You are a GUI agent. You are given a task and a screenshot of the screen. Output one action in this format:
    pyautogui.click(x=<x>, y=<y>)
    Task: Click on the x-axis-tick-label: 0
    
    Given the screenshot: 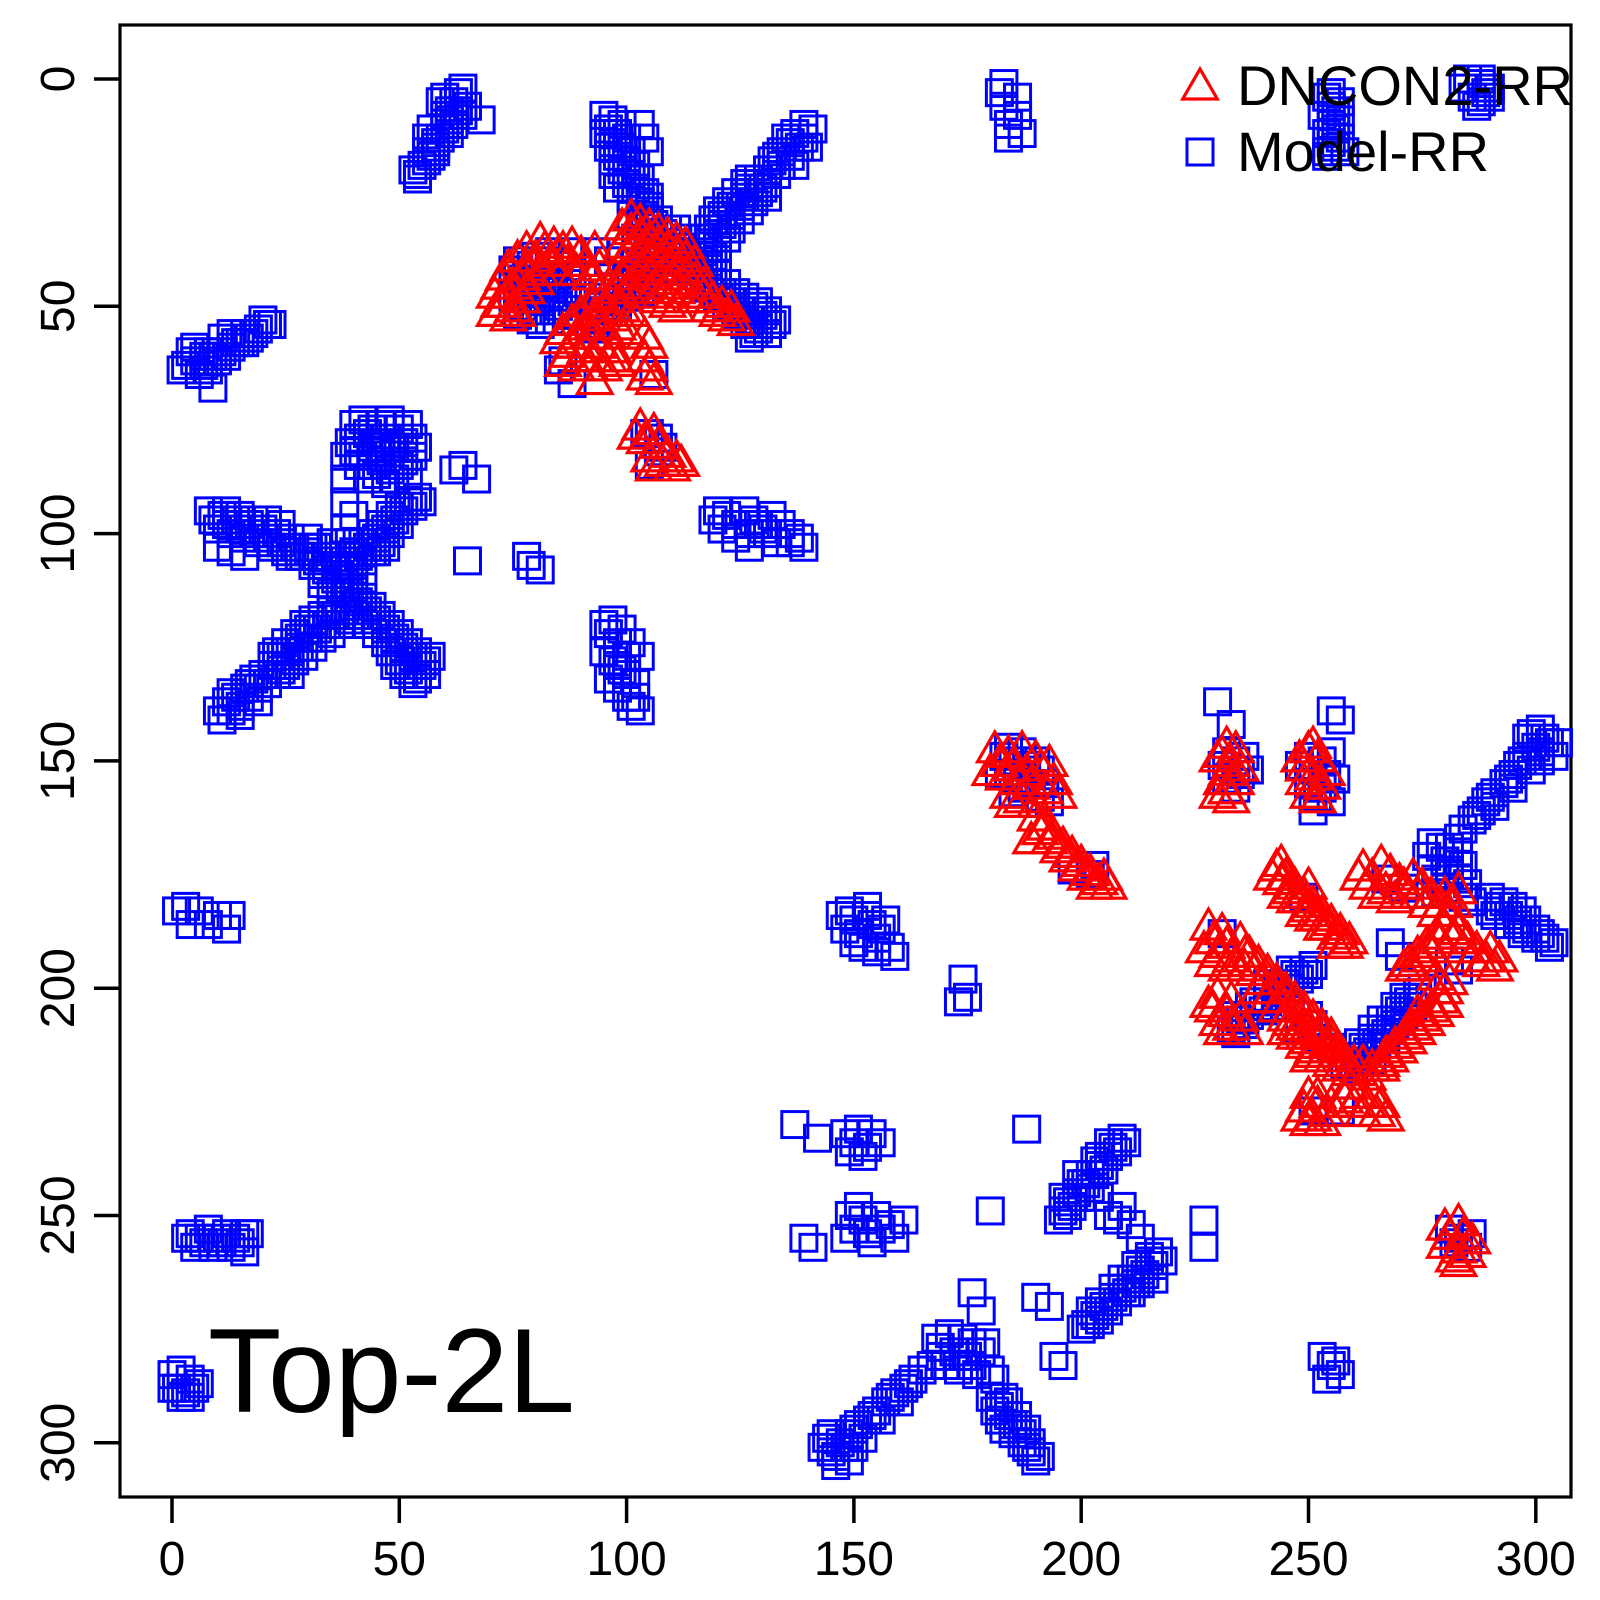 What is the action you would take?
    pyautogui.click(x=172, y=1559)
    